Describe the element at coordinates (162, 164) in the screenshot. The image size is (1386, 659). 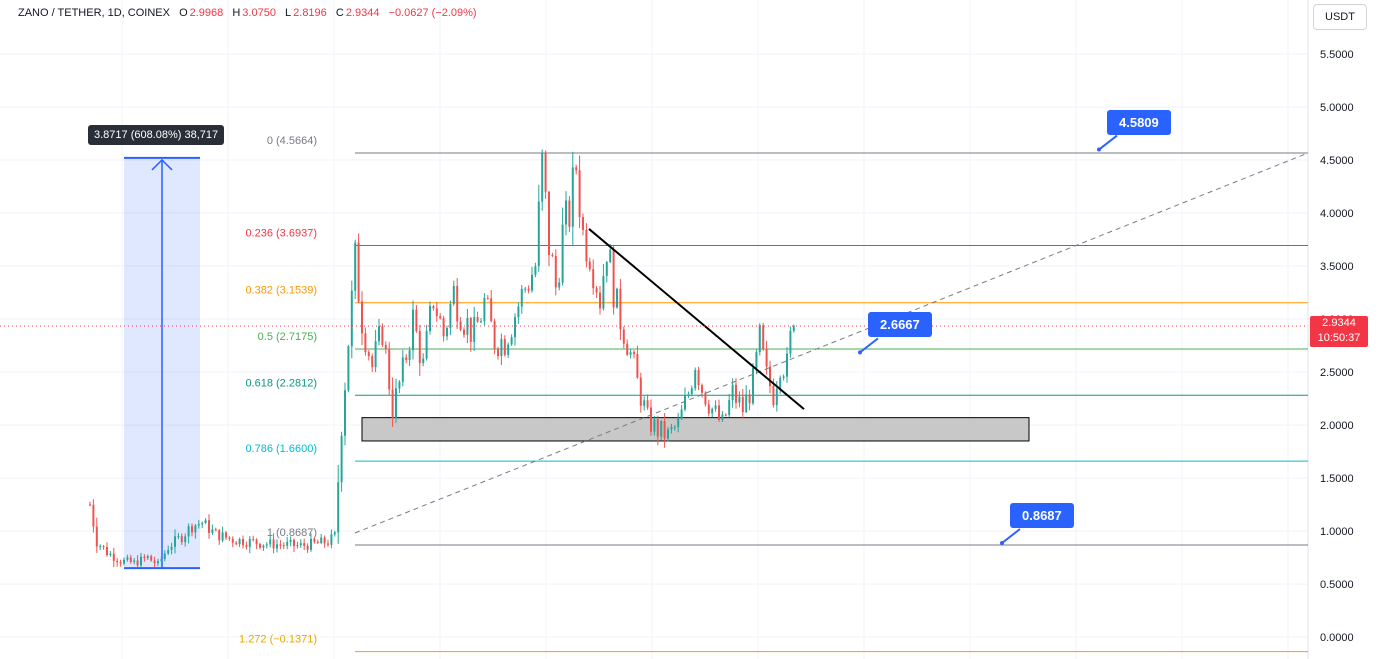
I see `measure-arrow-head` at that location.